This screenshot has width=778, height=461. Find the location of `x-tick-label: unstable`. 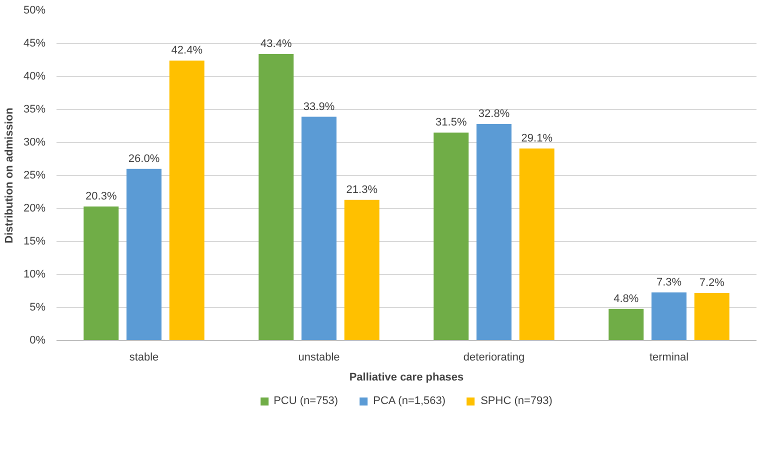

x-tick-label: unstable is located at coordinates (319, 358).